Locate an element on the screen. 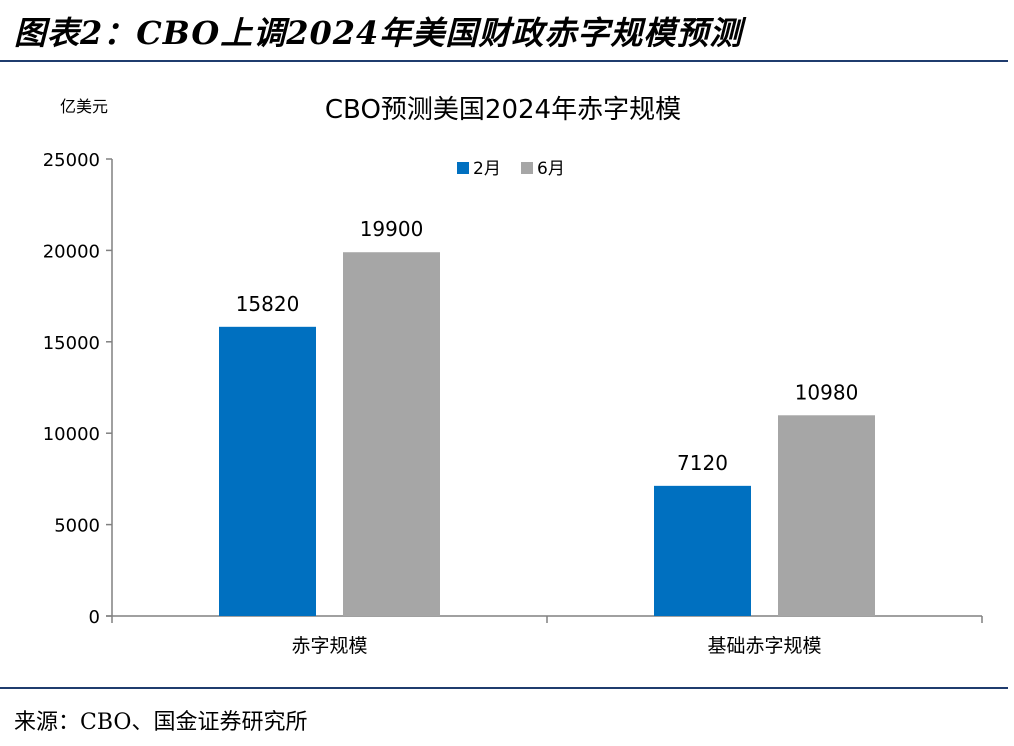  x-category-label: 赤字规模 is located at coordinates (329, 646).